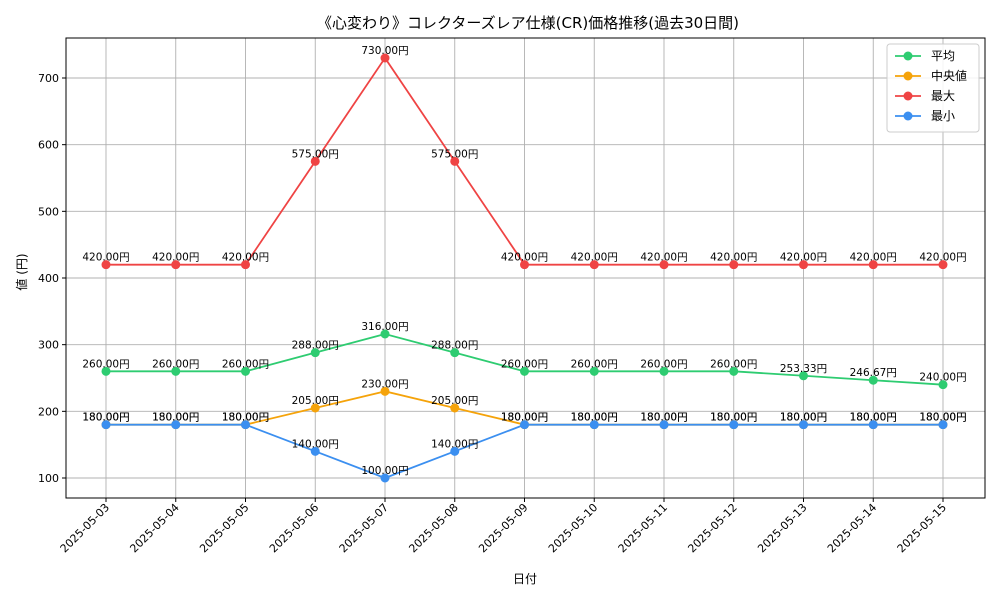 Image resolution: width=1000 pixels, height=600 pixels. Describe the element at coordinates (942, 378) in the screenshot. I see `data-label: 240.00円` at that location.